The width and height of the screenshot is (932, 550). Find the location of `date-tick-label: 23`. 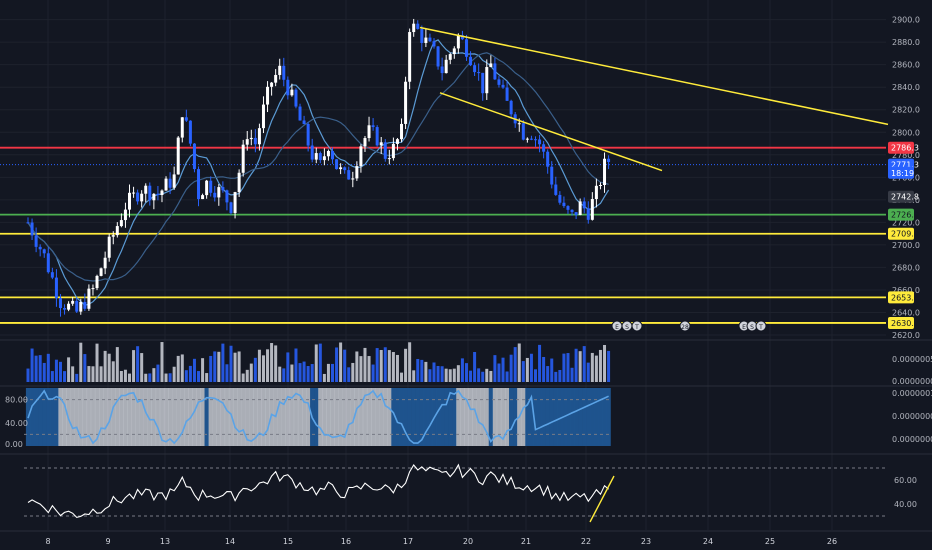

date-tick-label: 23 is located at coordinates (646, 541).